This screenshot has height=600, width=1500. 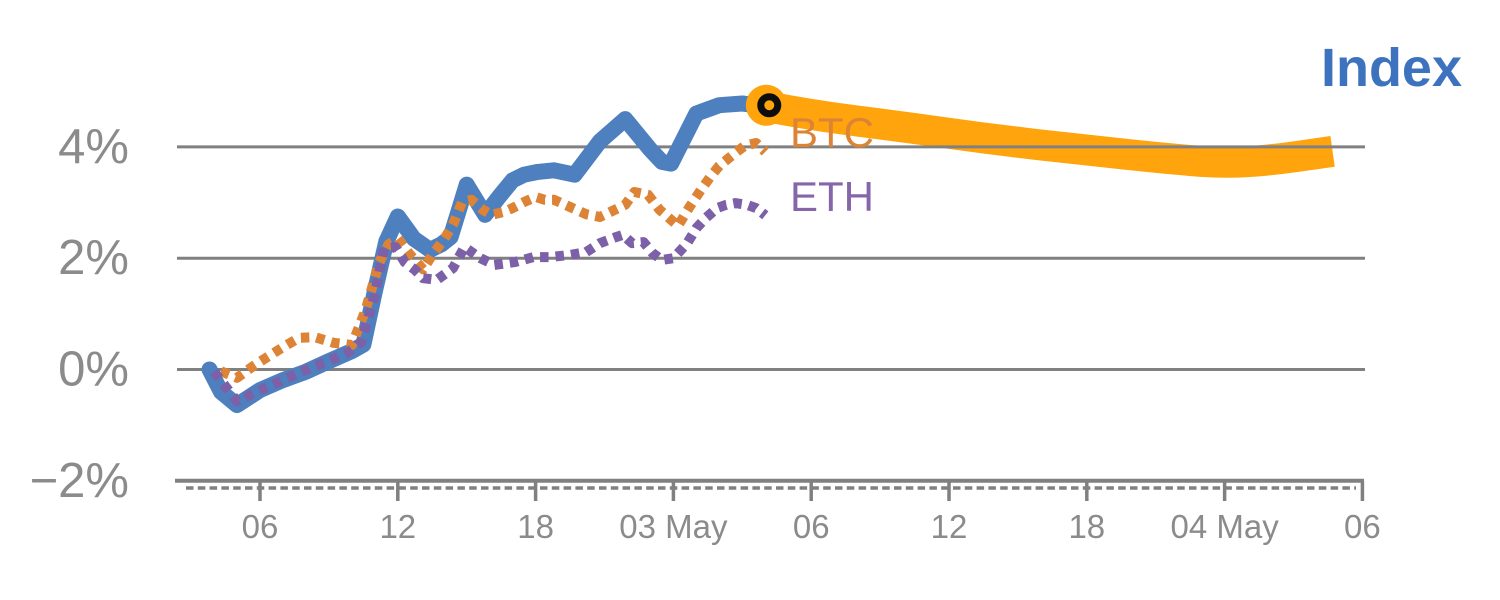 What do you see at coordinates (673, 526) in the screenshot?
I see `x-tick-label: 03 May` at bounding box center [673, 526].